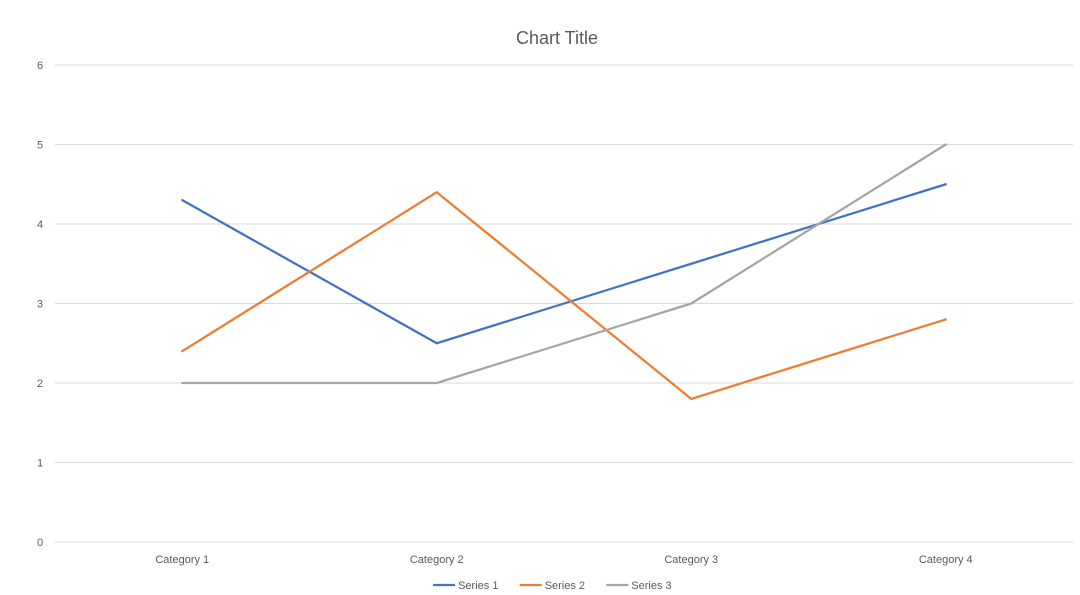  Describe the element at coordinates (40, 146) in the screenshot. I see `y-tick-label: 5` at that location.